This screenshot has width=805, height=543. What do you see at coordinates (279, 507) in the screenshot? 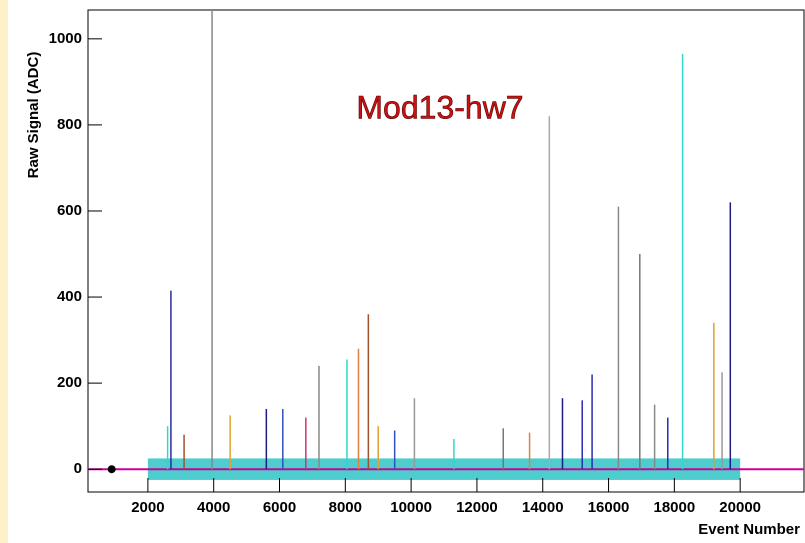
I see `x-tick-label: 6000` at bounding box center [279, 507].